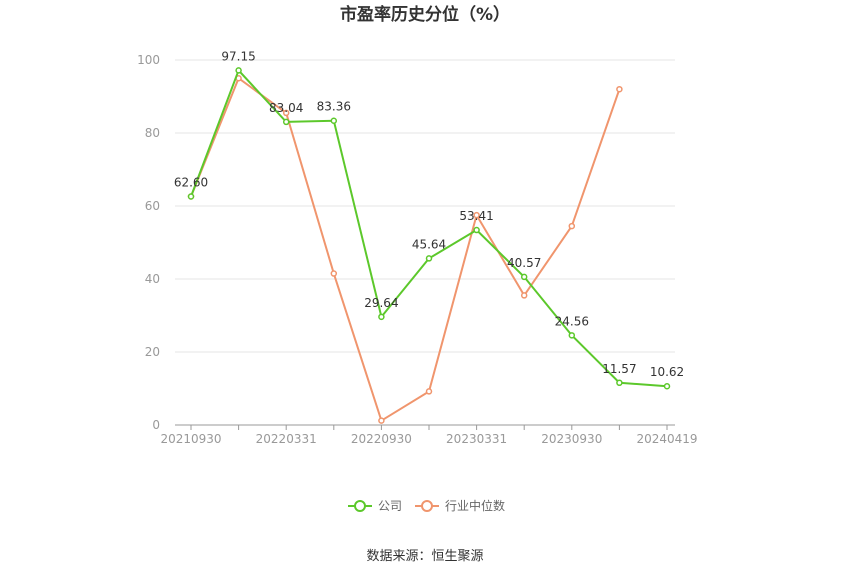 This screenshot has height=574, width=850. I want to click on source-text: 数据来源：恒生聚源, so click(424, 556).